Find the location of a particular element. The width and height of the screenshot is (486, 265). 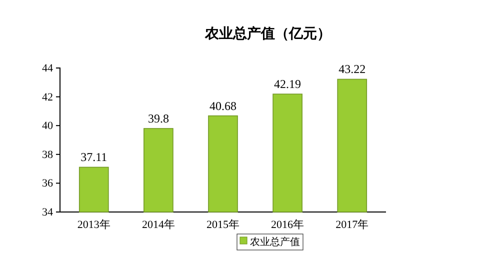

y-tick-label: 34 is located at coordinates (48, 212).